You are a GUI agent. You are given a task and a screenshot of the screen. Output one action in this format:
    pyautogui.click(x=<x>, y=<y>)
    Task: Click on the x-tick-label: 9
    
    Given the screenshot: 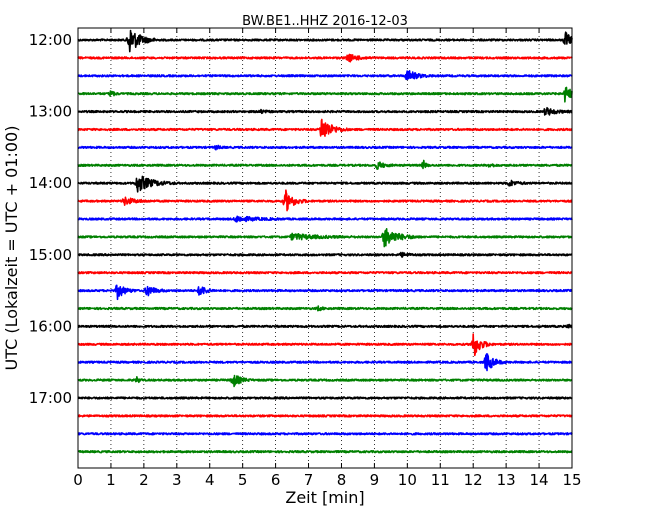 What is the action you would take?
    pyautogui.click(x=375, y=480)
    